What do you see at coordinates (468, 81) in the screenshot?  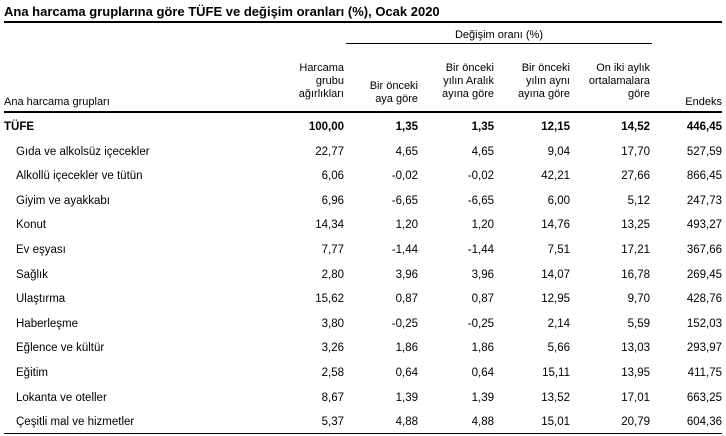 I see `header-december: Bir önceki yılın Aralık ayına göre` at bounding box center [468, 81].